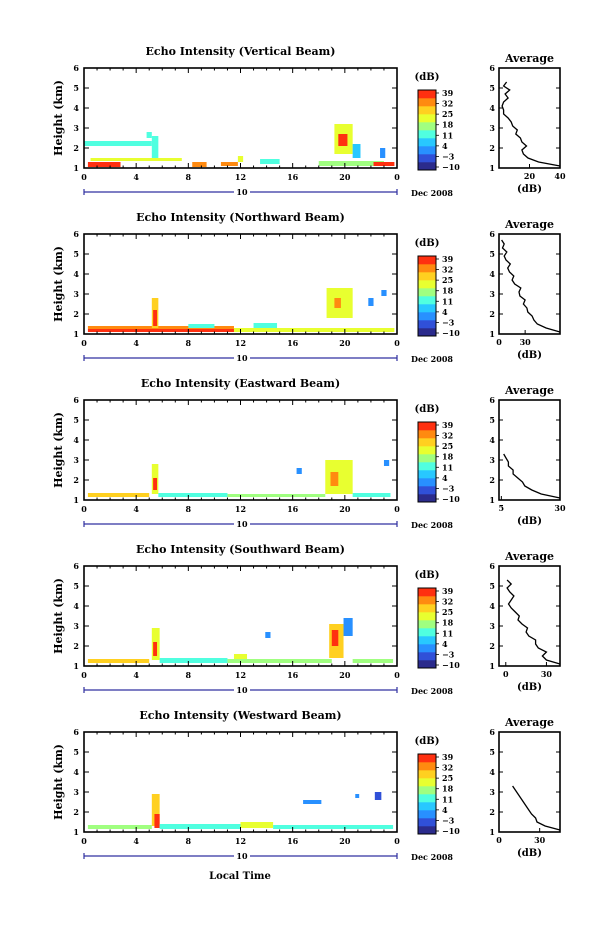  What do you see at coordinates (492, 480) in the screenshot?
I see `average-y-tick: 2` at bounding box center [492, 480].